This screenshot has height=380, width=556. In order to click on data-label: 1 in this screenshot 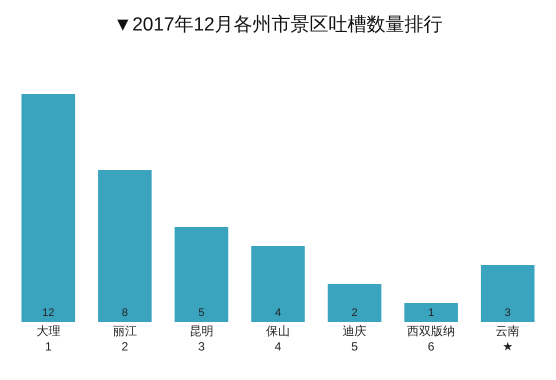, I will do `click(431, 313)`.